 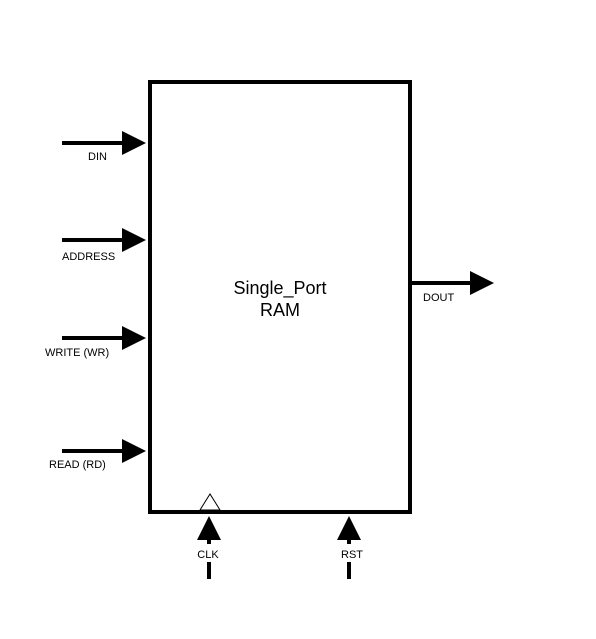 What do you see at coordinates (210, 502) in the screenshot?
I see `clock-edge-triangle-icon` at bounding box center [210, 502].